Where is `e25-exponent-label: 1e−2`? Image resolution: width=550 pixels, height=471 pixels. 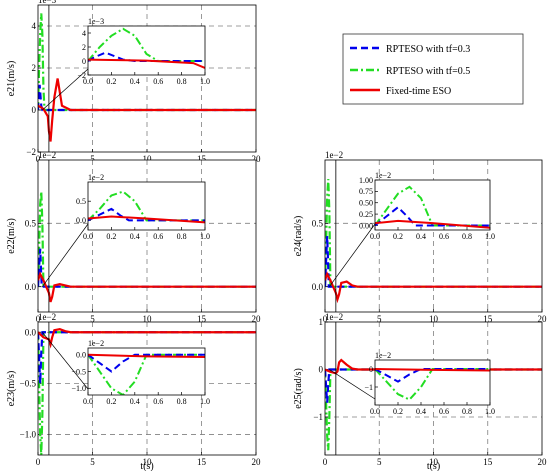
e25-exponent-label: 1e−2 is located at coordinates (334, 317).